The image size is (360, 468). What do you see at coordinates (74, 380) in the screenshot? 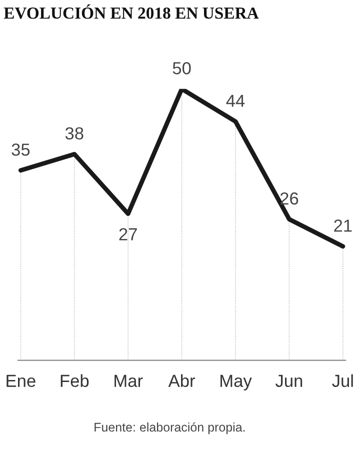
I see `x-tick-label: Feb` at bounding box center [74, 380].